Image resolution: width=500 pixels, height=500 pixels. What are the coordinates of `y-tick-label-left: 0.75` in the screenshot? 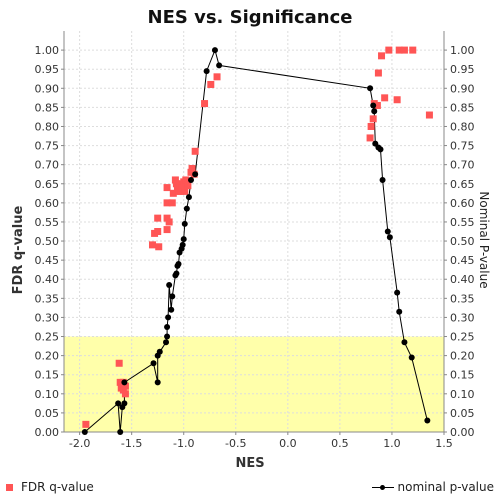 It's located at (47, 146).